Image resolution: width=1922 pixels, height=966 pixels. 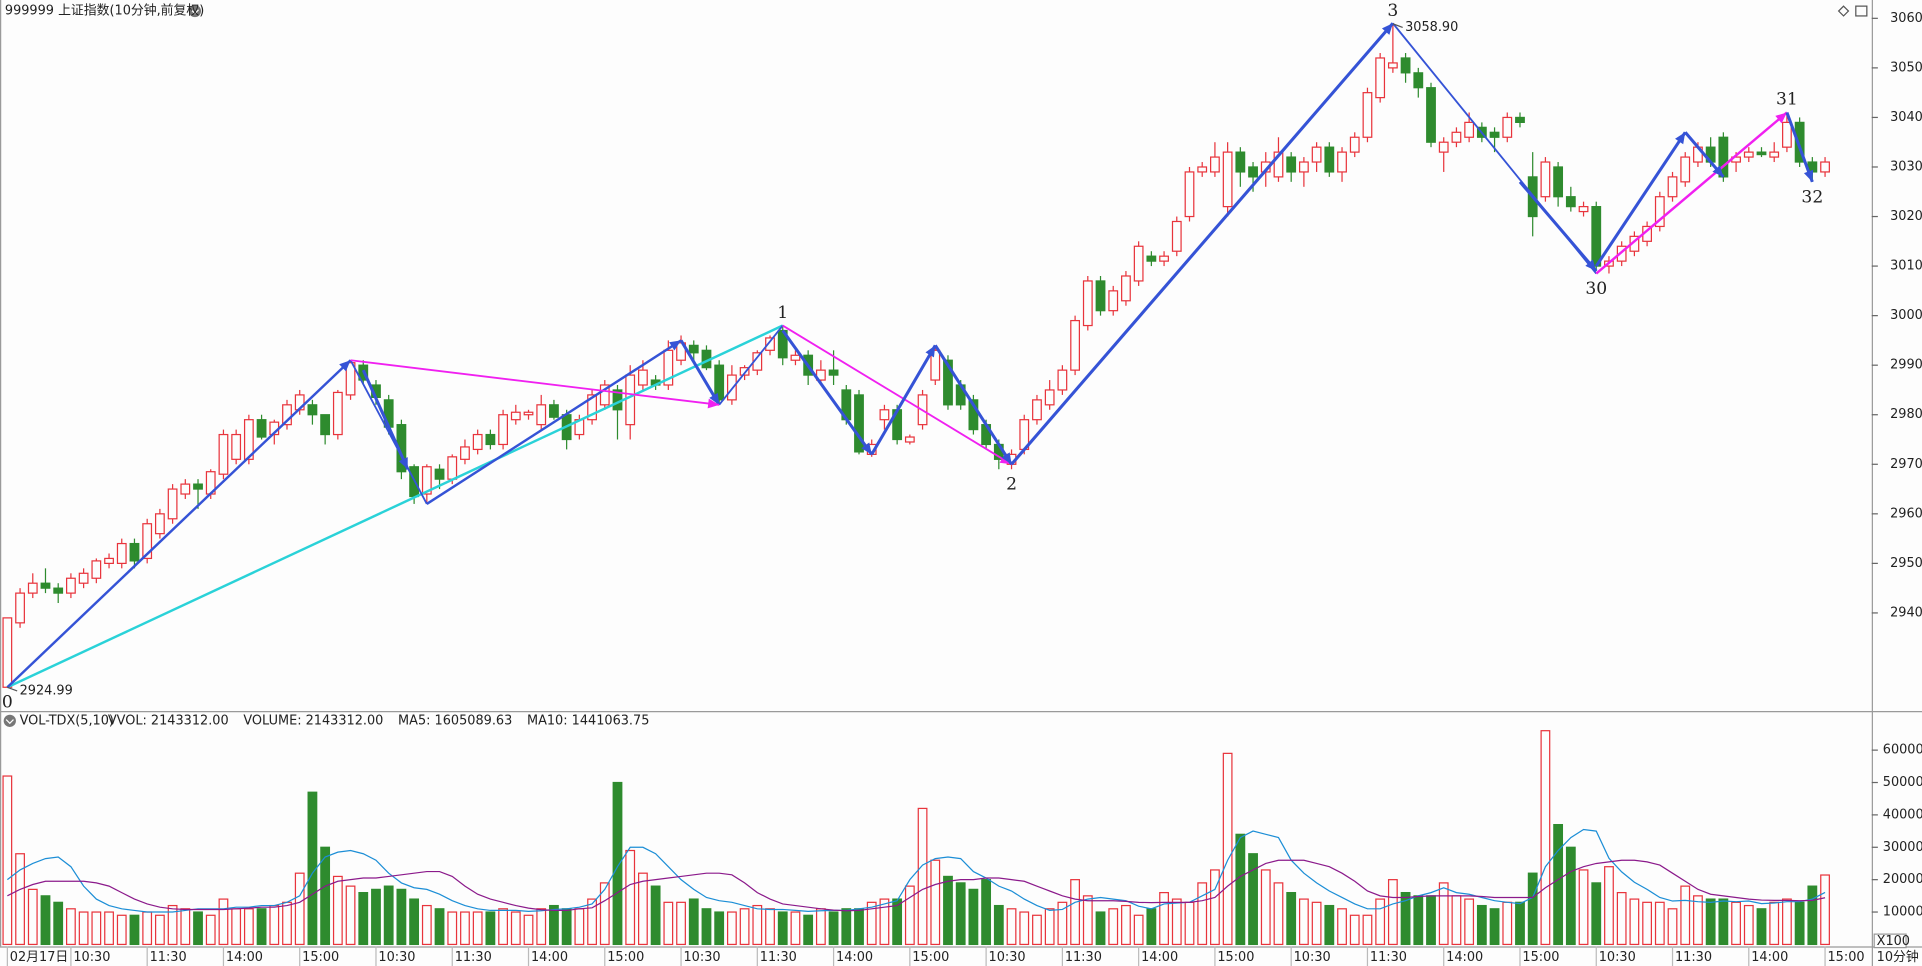 What do you see at coordinates (1902, 879) in the screenshot?
I see `y-tick-label: 20000` at bounding box center [1902, 879].